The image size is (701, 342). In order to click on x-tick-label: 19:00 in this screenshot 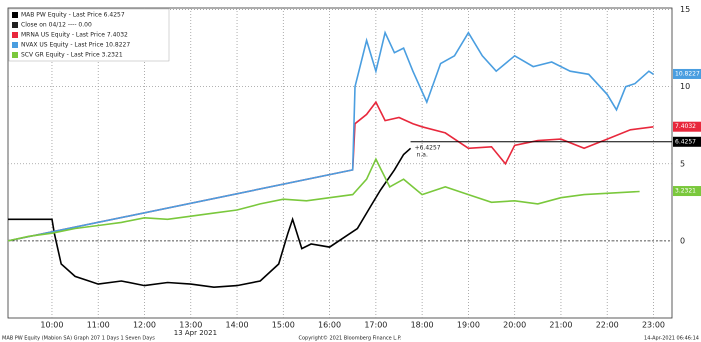, I will do `click(468, 325)`.